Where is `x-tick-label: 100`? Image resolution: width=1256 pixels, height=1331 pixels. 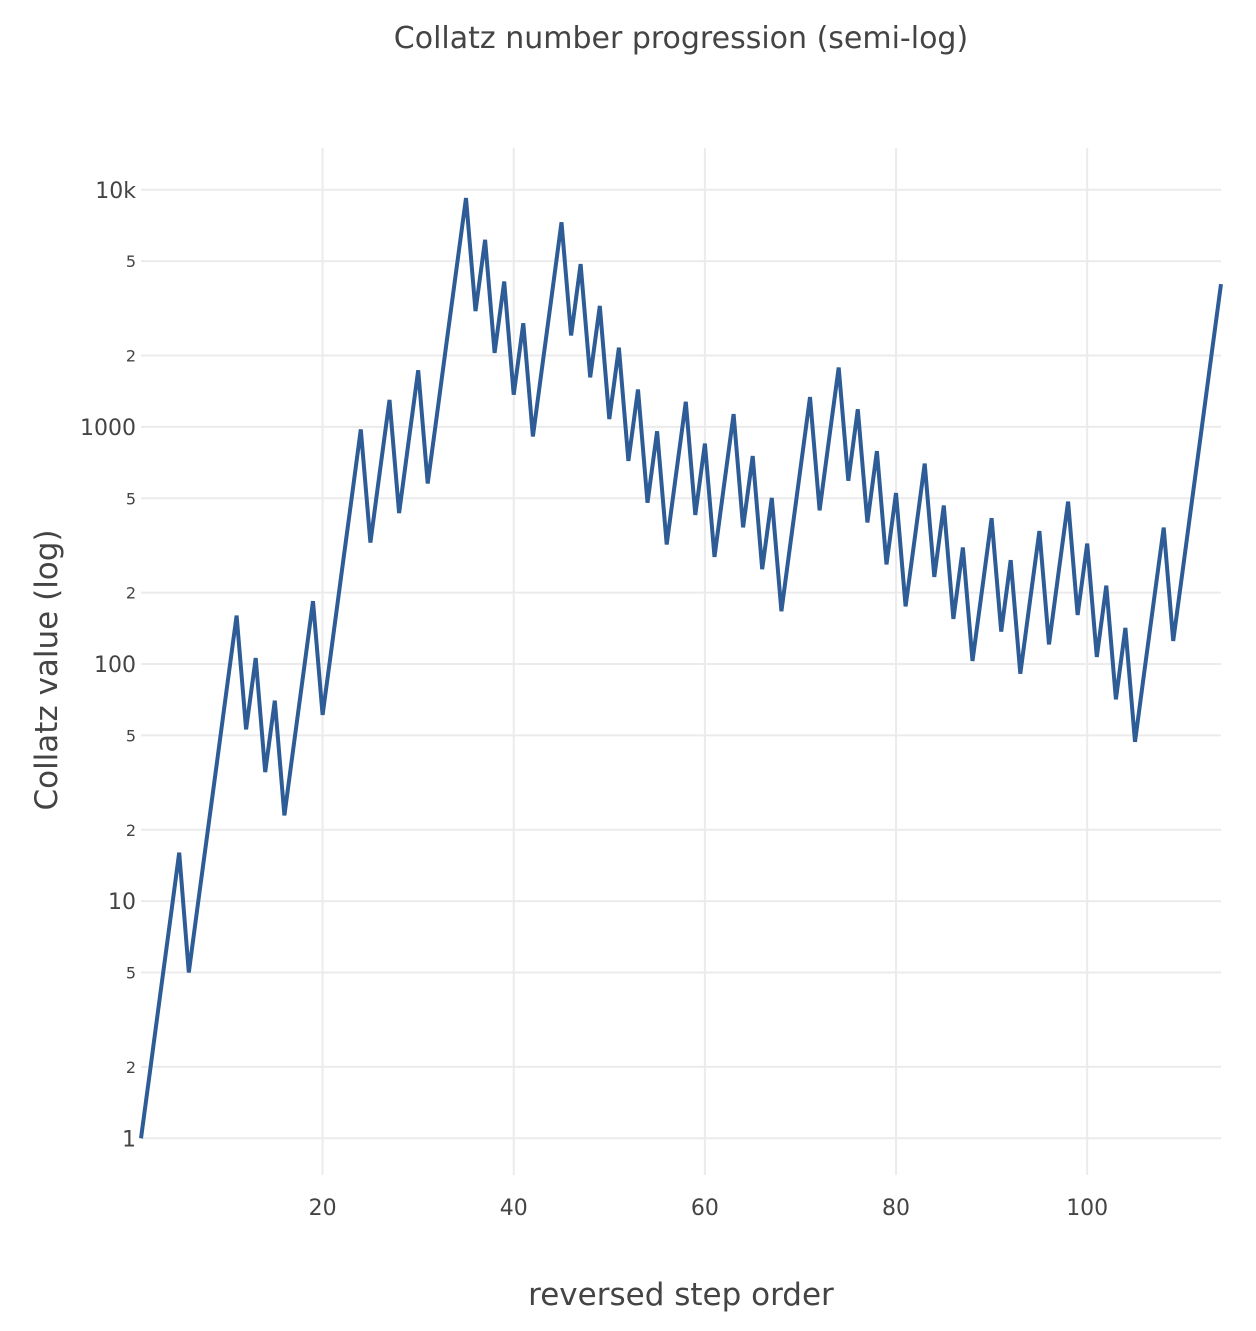
x-tick-label: 100 is located at coordinates (1087, 1208).